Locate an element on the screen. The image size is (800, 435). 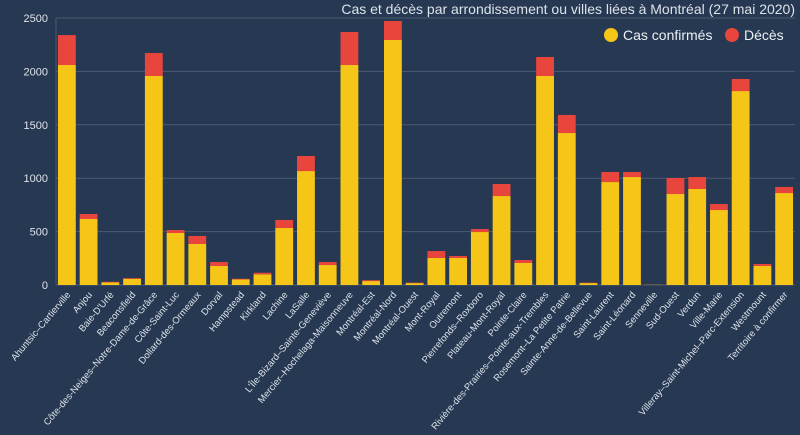
legend: Cas confirmés Décès is located at coordinates (694, 35).